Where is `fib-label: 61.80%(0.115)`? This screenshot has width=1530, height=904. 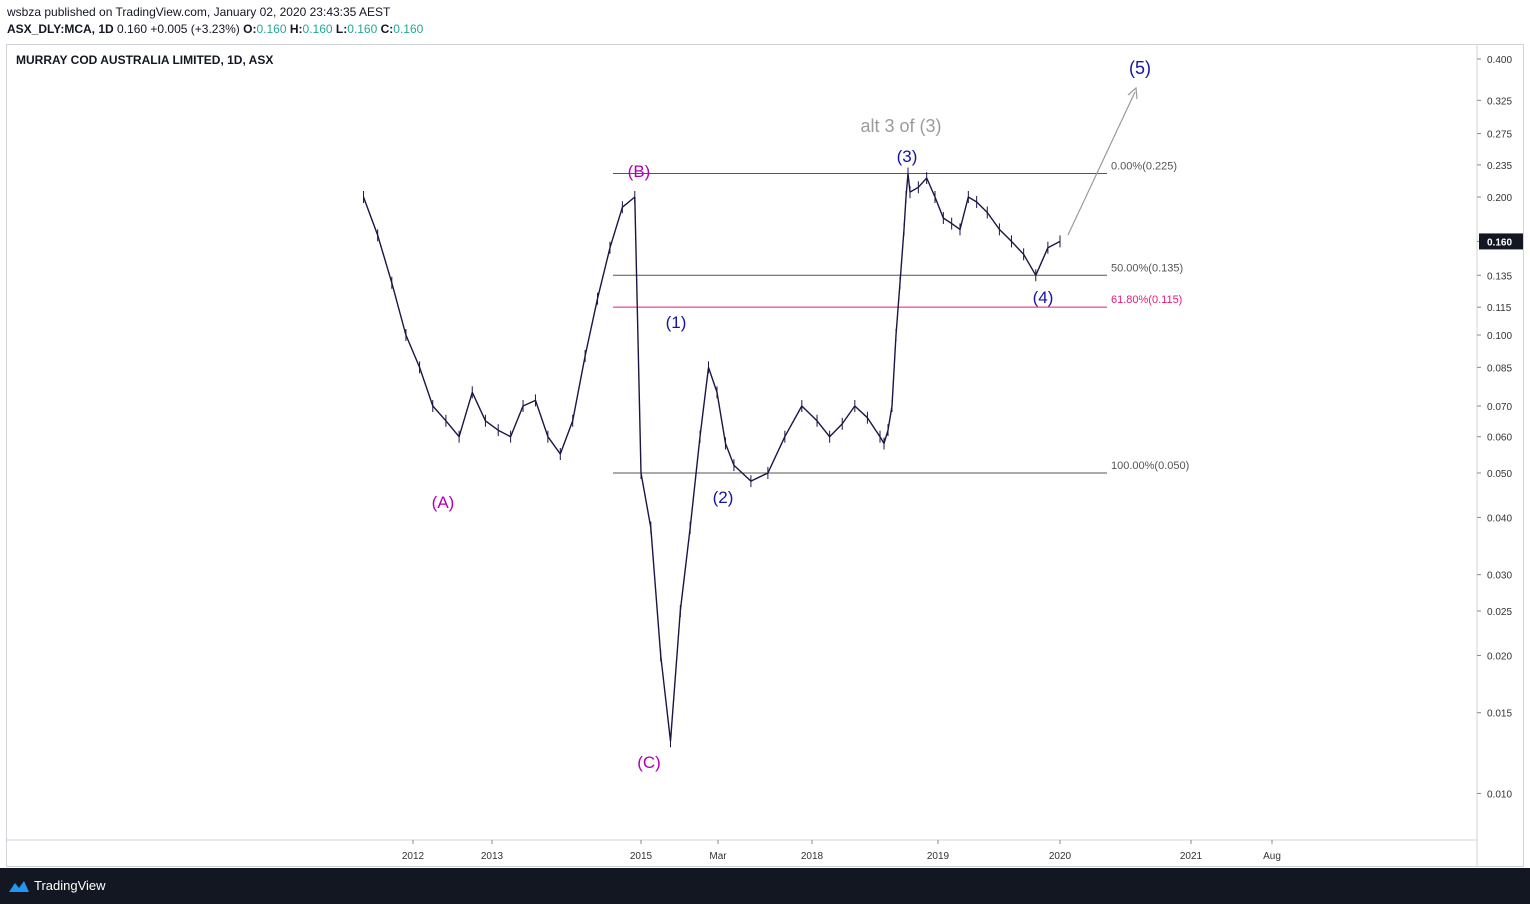
fib-label: 61.80%(0.115) is located at coordinates (1146, 300).